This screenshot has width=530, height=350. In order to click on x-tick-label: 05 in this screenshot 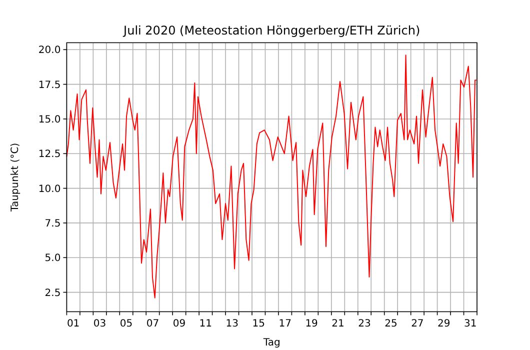, I will do `click(126, 324)`.